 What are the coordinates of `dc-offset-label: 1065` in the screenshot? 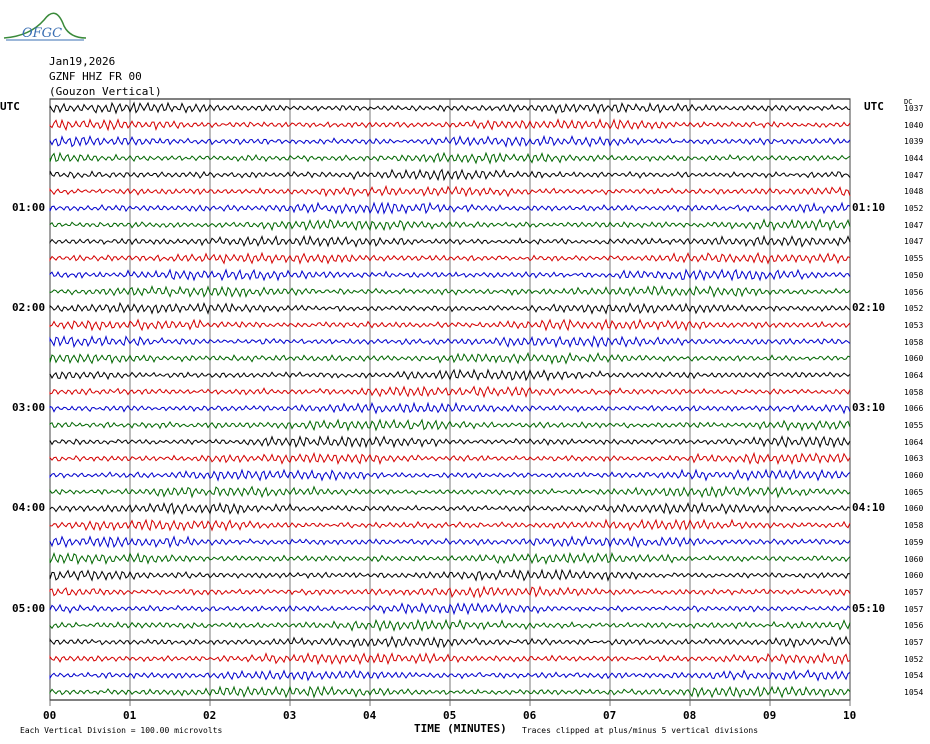 It's located at (914, 492).